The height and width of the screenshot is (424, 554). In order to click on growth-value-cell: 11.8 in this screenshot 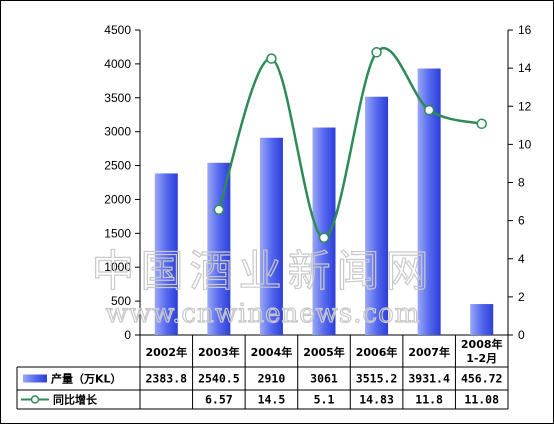, I will do `click(429, 400)`.